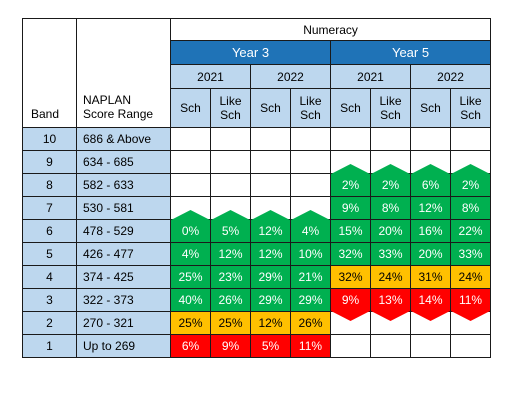  What do you see at coordinates (49, 300) in the screenshot?
I see `band-number: 3` at bounding box center [49, 300].